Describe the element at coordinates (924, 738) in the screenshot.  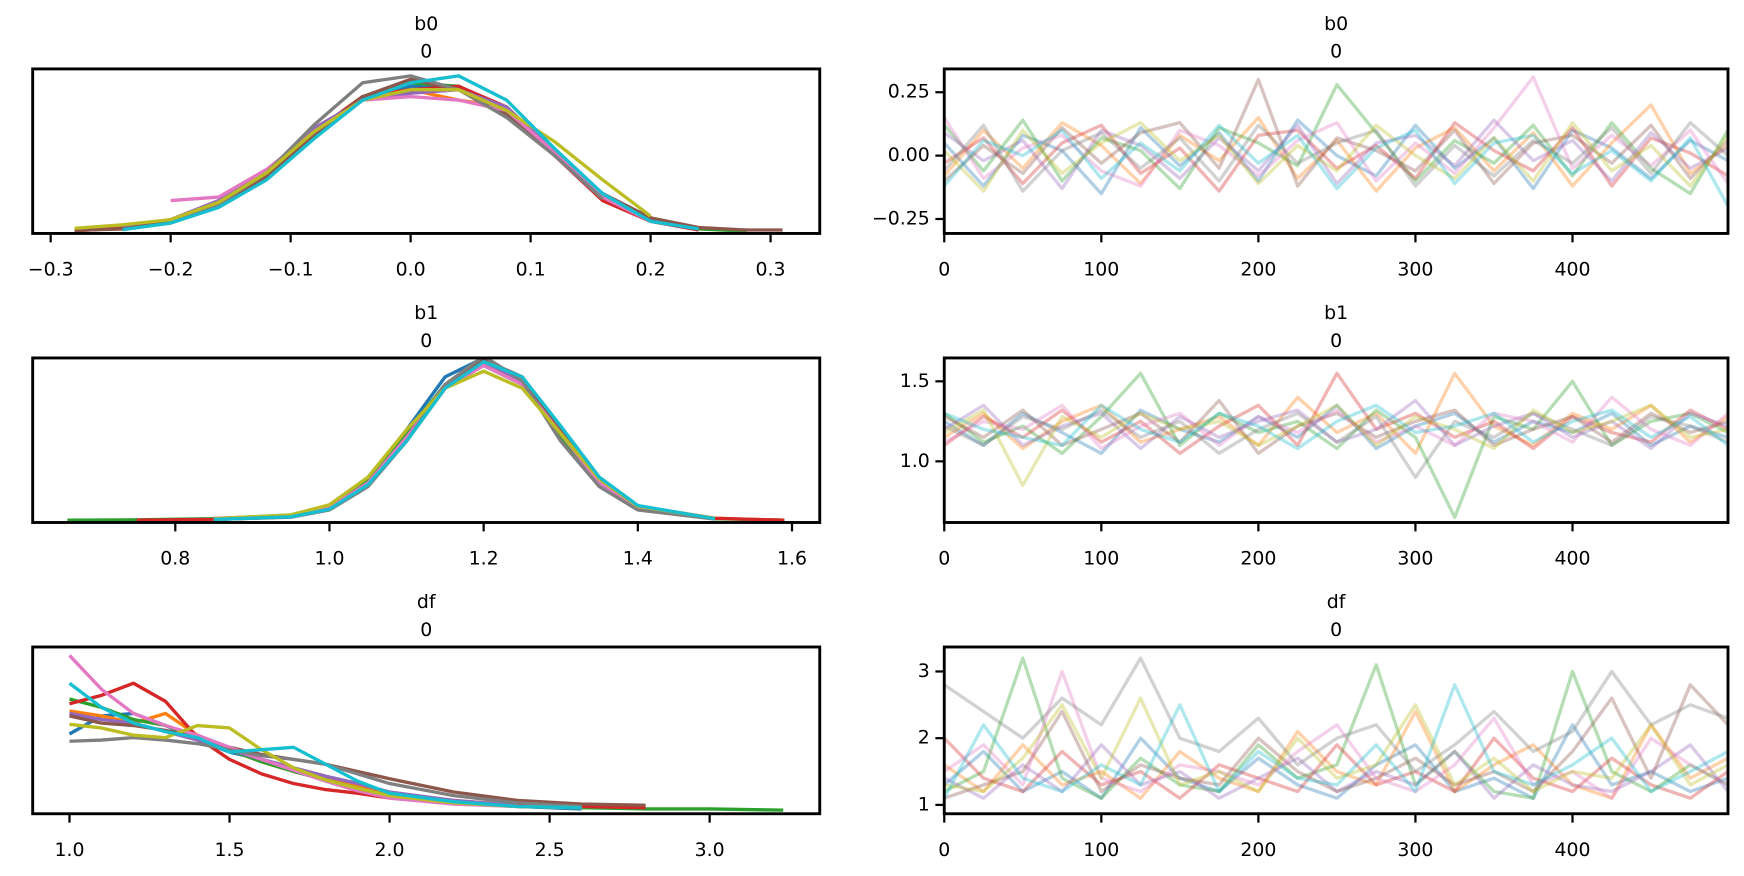
I see `y-tick-label: 2` at that location.